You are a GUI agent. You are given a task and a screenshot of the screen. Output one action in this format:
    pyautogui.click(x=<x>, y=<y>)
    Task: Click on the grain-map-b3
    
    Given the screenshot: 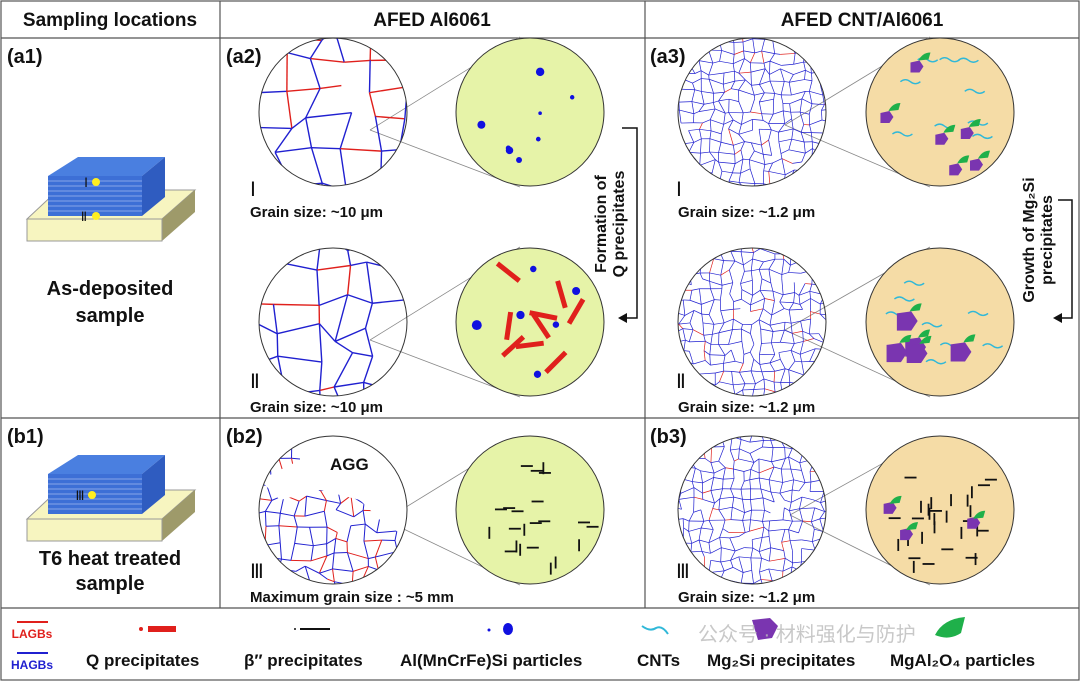 What is the action you would take?
    pyautogui.click(x=752, y=507)
    